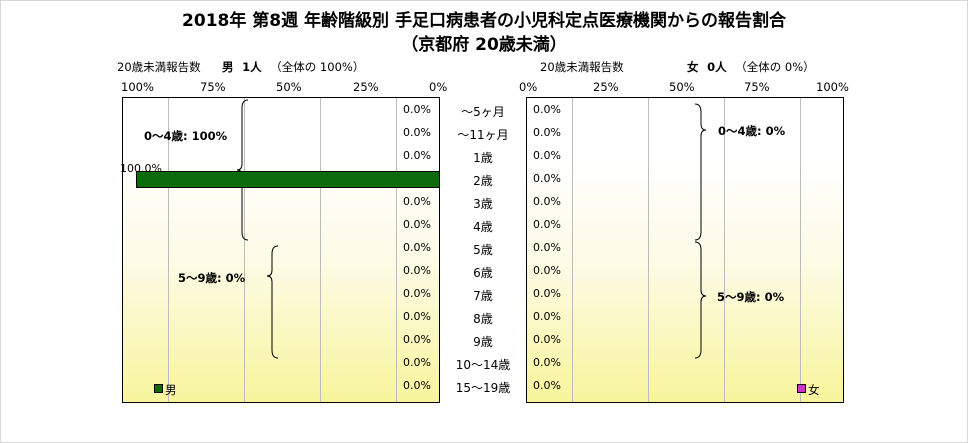 The image size is (968, 443). Describe the element at coordinates (240, 67) in the screenshot. I see `male-header: 20歳未満報告数 男 1人 （全体の 100%）` at that location.